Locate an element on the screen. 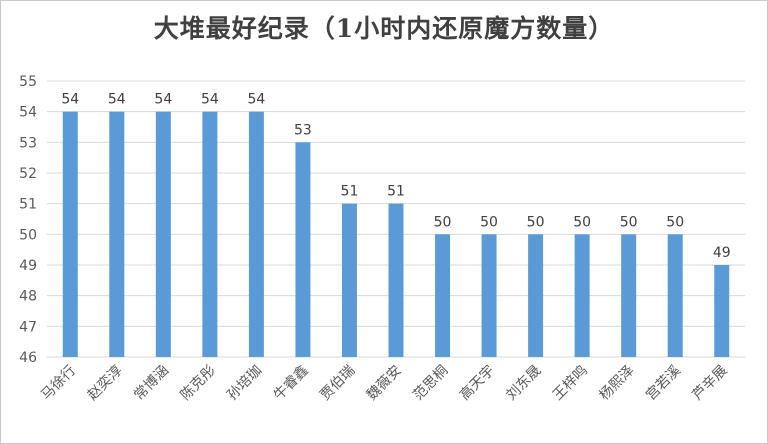 The image size is (768, 444). x-tick-label: 孙培珈 is located at coordinates (244, 383).